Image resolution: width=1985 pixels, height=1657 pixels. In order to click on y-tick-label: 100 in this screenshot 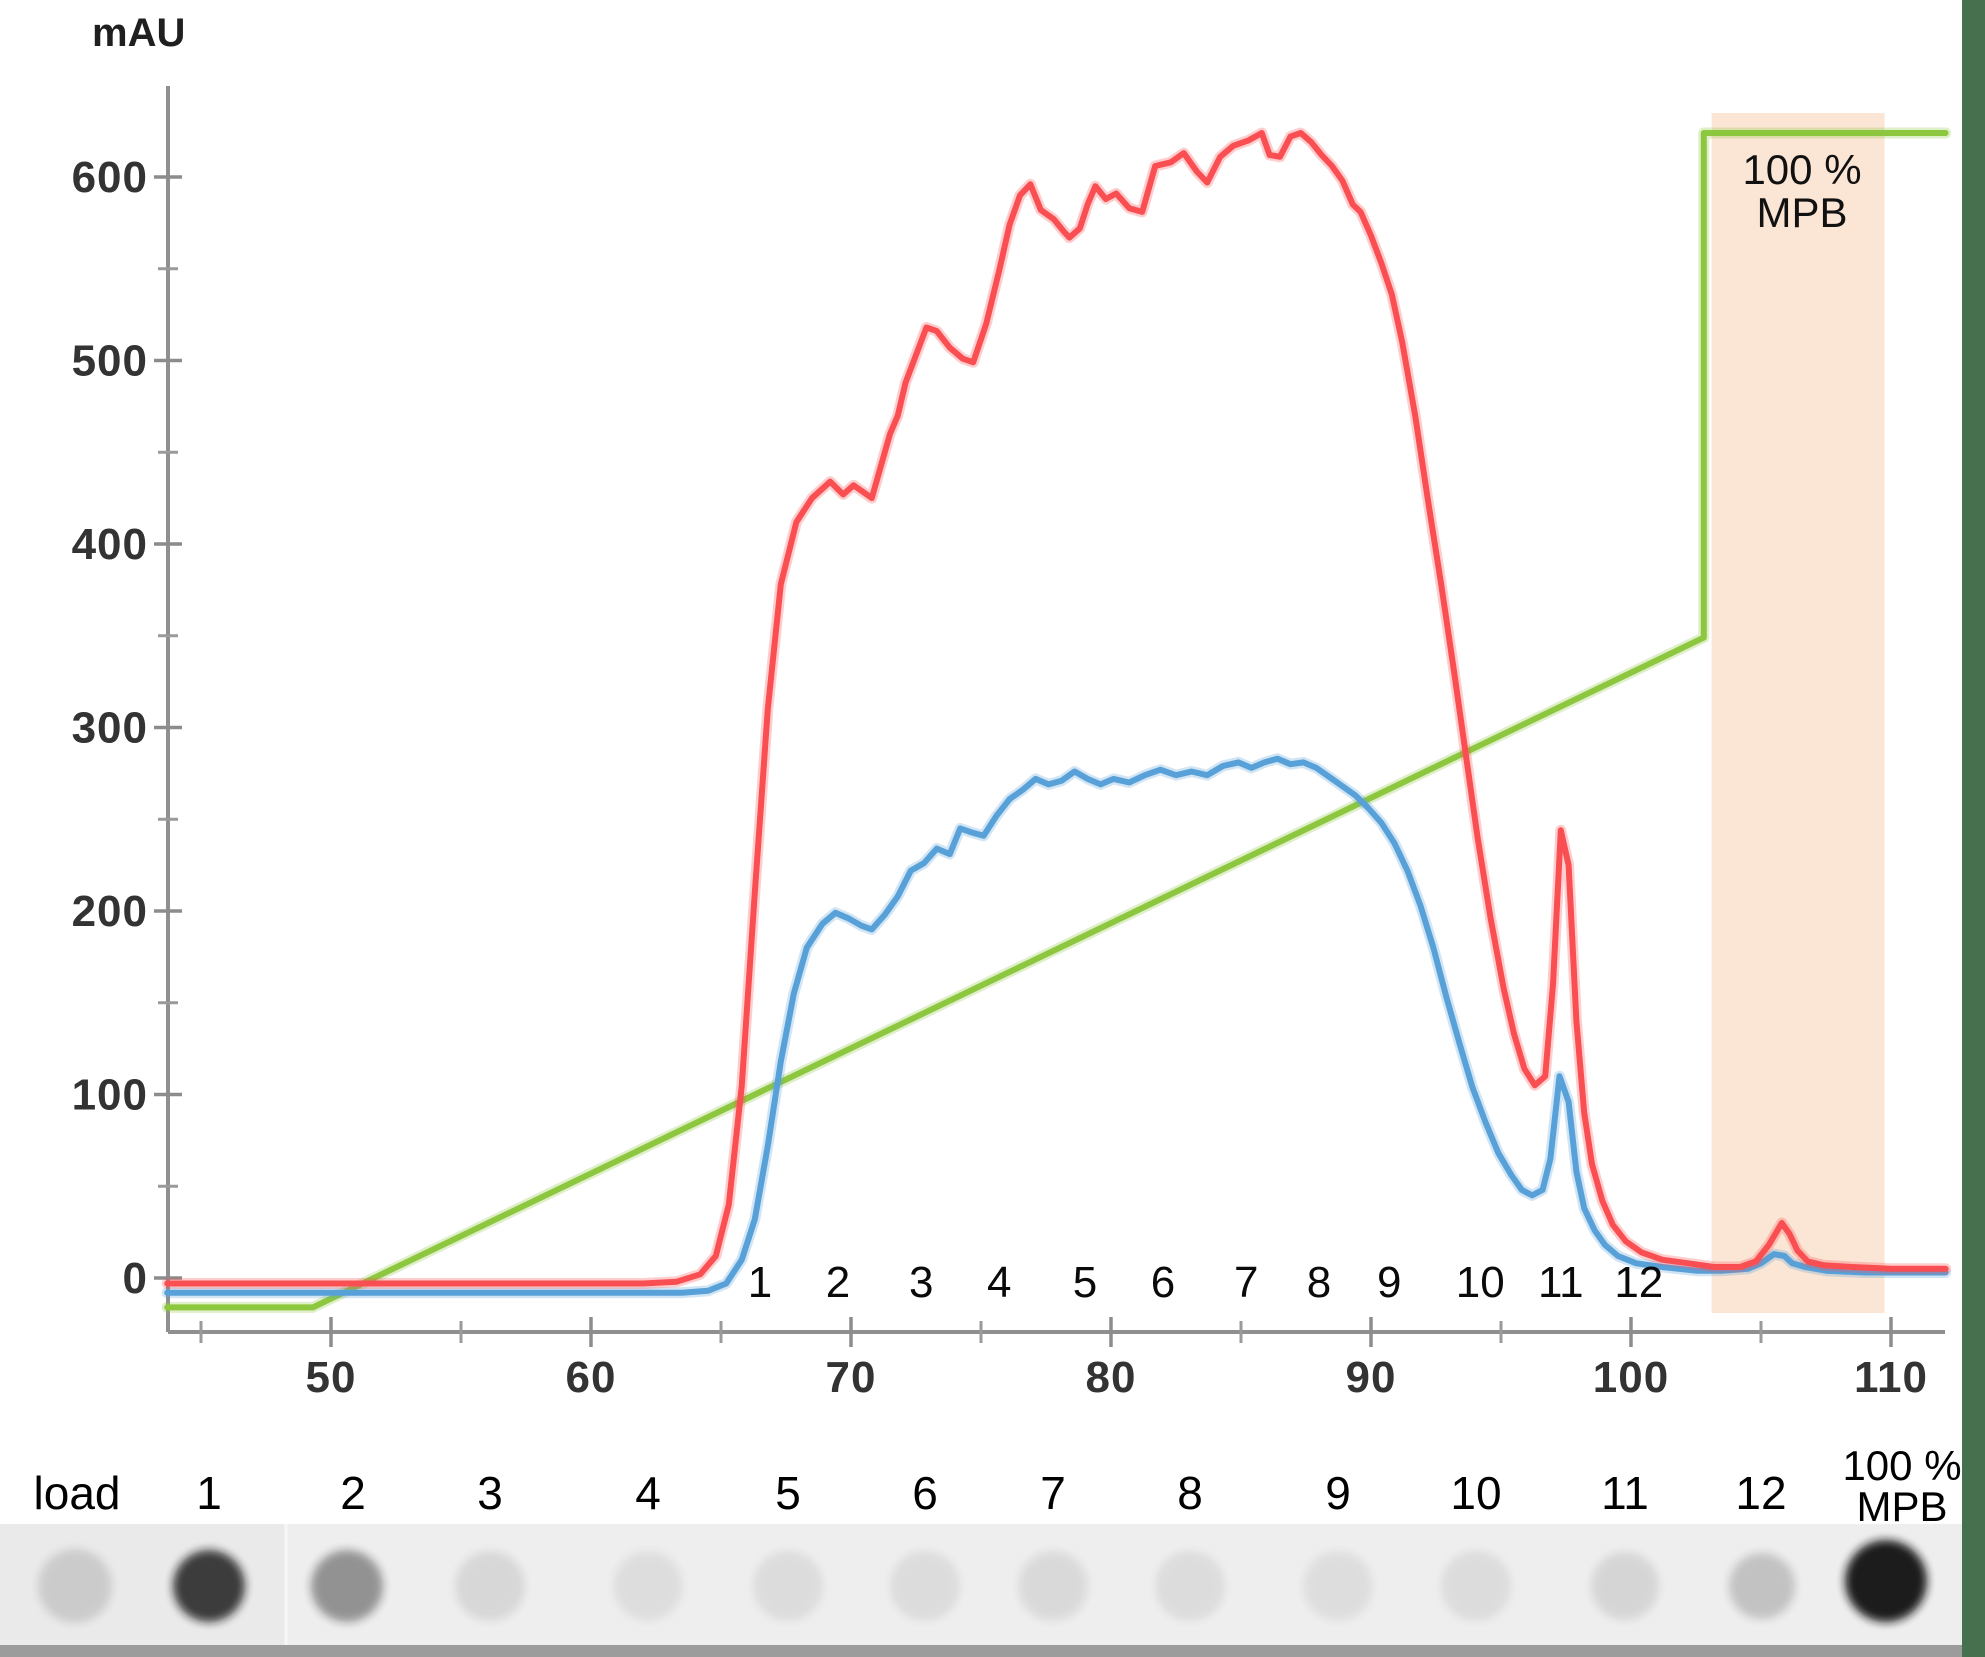, I will do `click(110, 1095)`.